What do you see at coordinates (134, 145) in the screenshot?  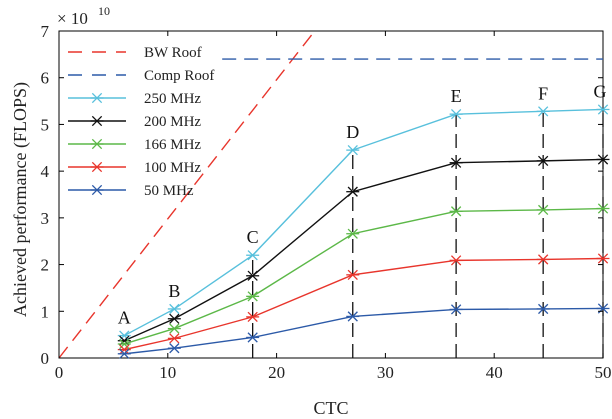 I see `legend-item-166-mhz: 166 MHz` at bounding box center [134, 145].